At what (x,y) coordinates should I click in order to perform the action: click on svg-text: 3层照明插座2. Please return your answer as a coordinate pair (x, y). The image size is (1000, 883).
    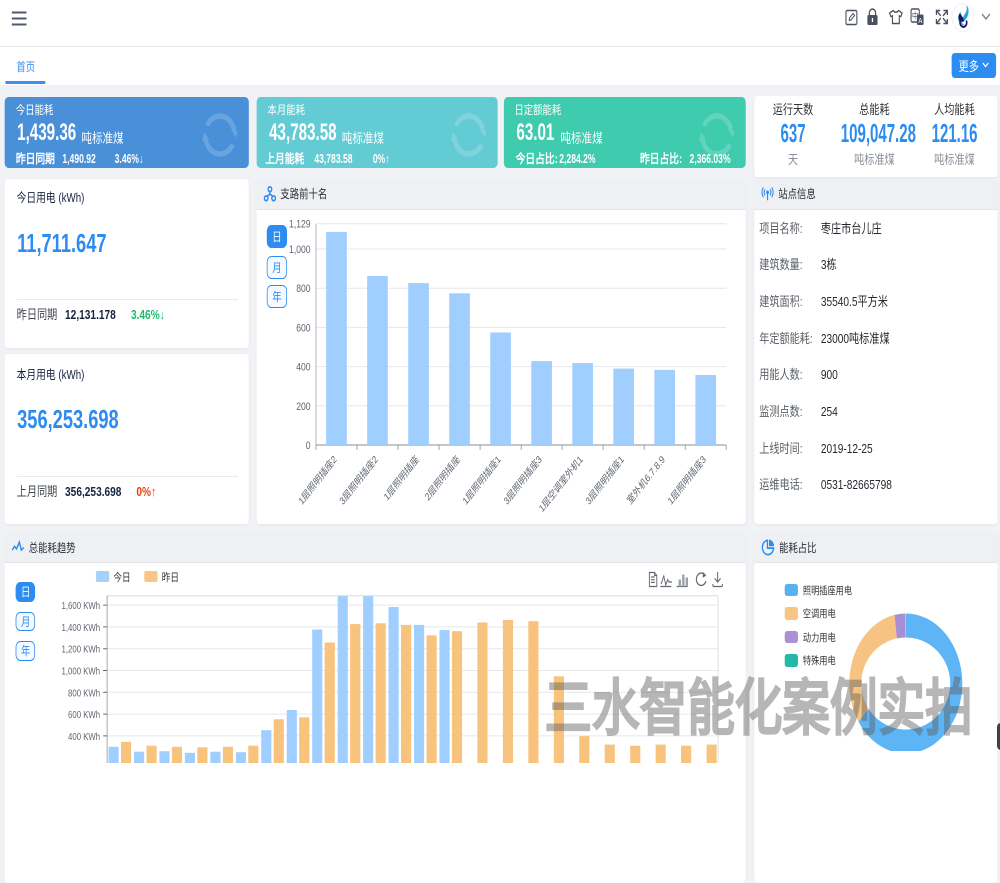
    Looking at the image, I should click on (358, 480).